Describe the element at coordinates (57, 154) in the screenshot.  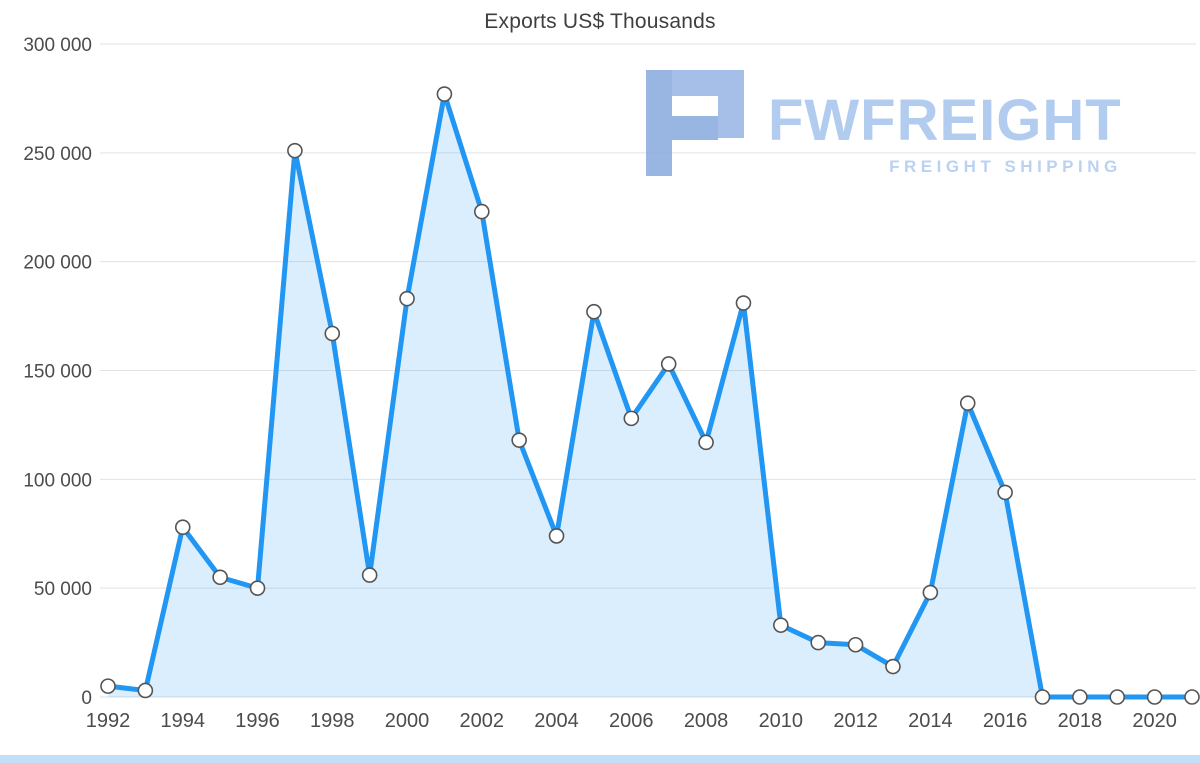
I see `y-axis-tick-label: 250 000` at that location.